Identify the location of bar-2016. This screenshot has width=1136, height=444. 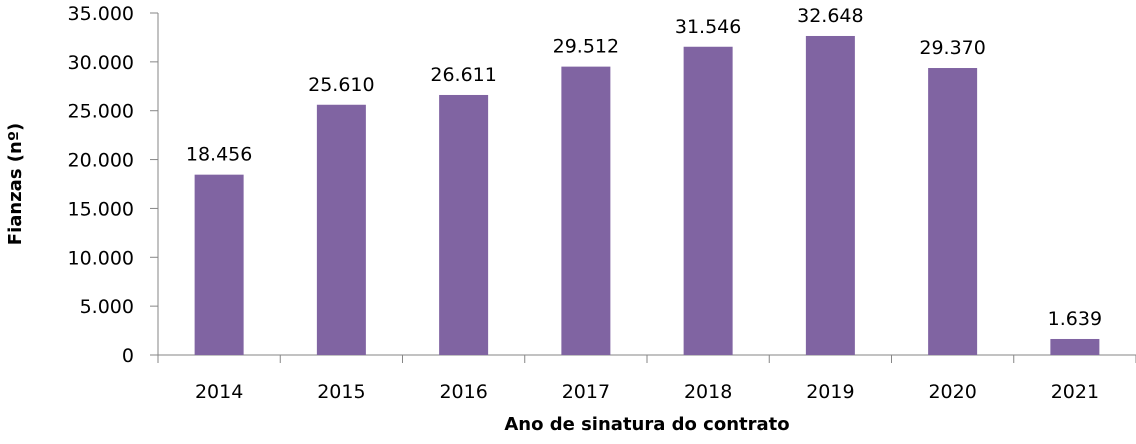
(464, 225).